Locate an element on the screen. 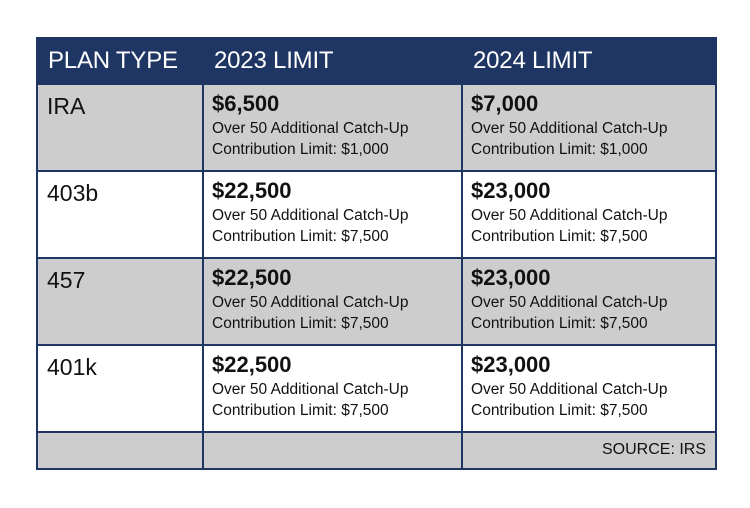 This screenshot has width=750, height=508. plan-type-cell: 457 is located at coordinates (120, 301).